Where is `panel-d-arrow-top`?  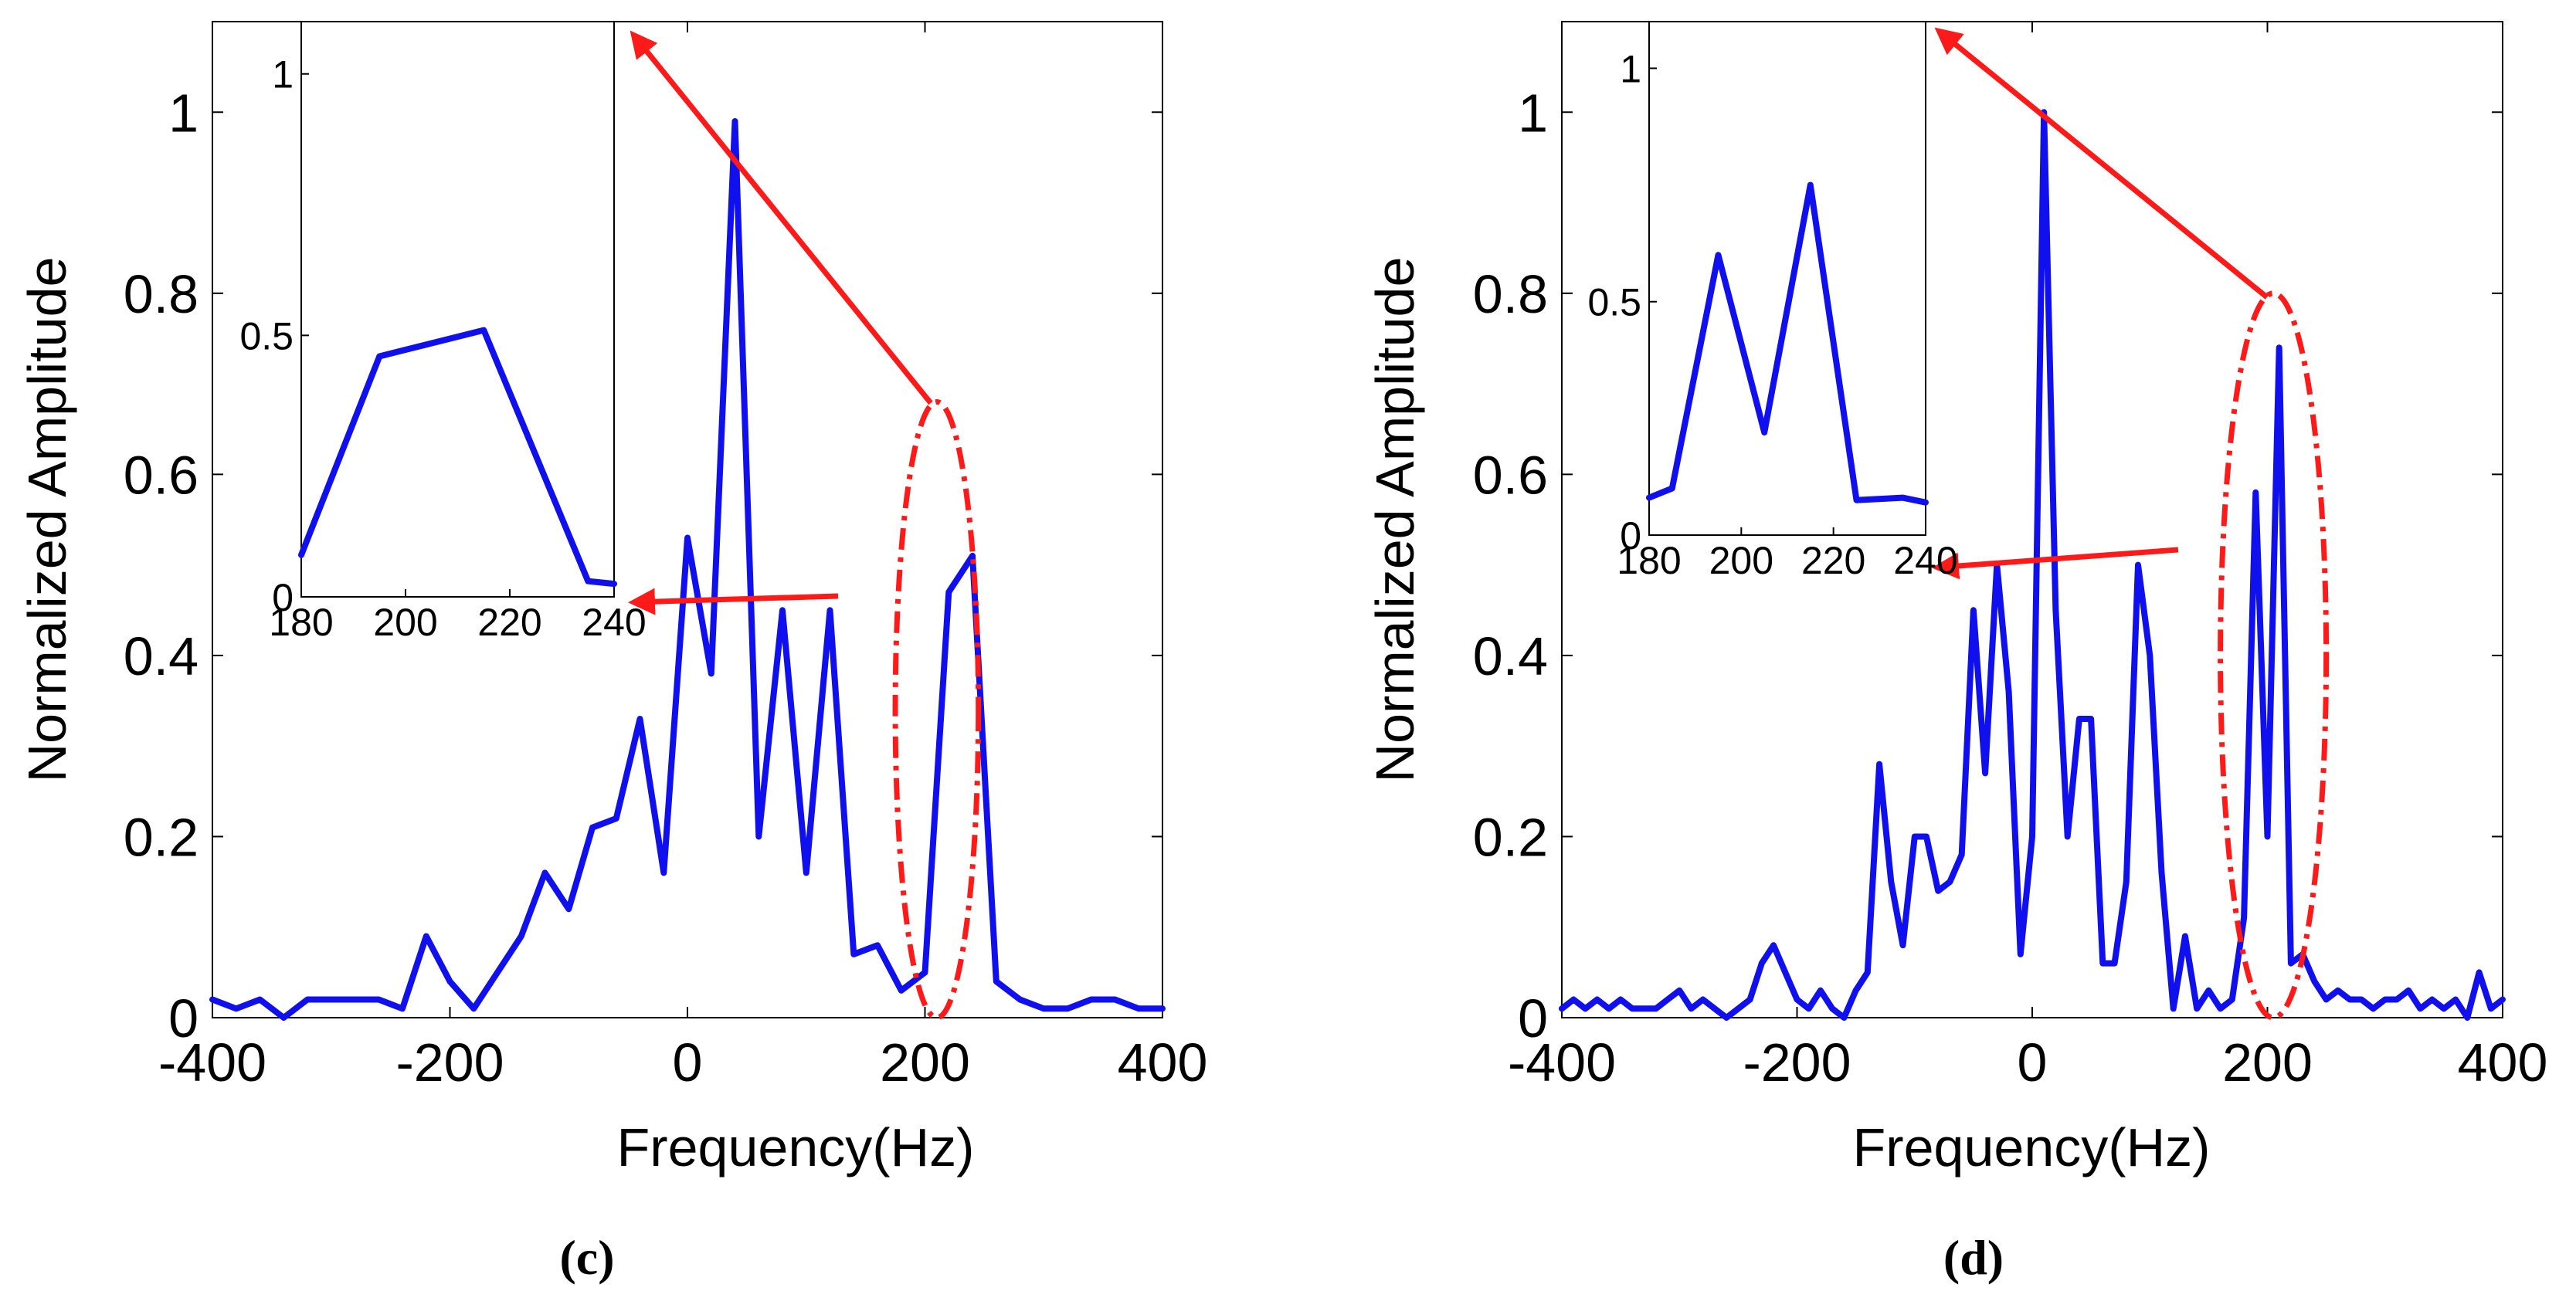 panel-d-arrow-top is located at coordinates (2101, 163).